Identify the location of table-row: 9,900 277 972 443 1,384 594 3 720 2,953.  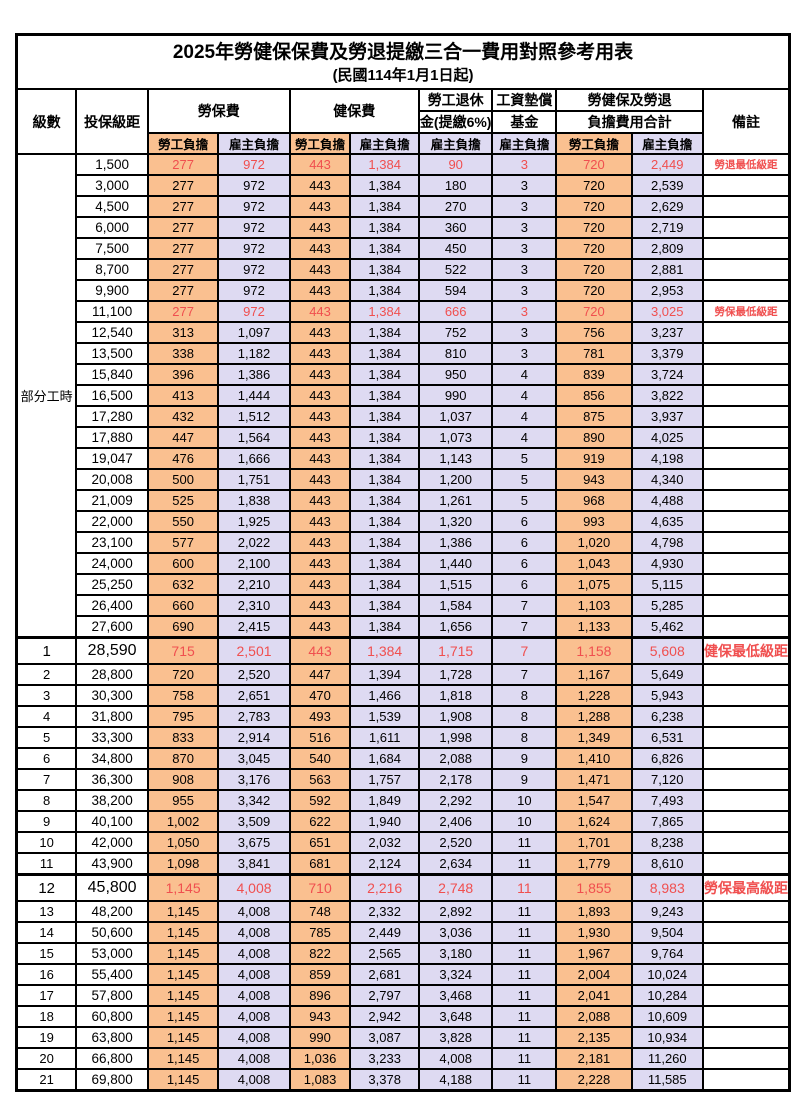
(404, 290).